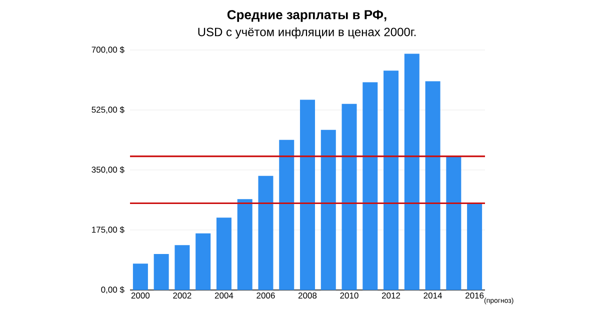 The height and width of the screenshot is (315, 600). What do you see at coordinates (306, 16) in the screenshot?
I see `chart-title: Средние зарплаты в РФ,` at bounding box center [306, 16].